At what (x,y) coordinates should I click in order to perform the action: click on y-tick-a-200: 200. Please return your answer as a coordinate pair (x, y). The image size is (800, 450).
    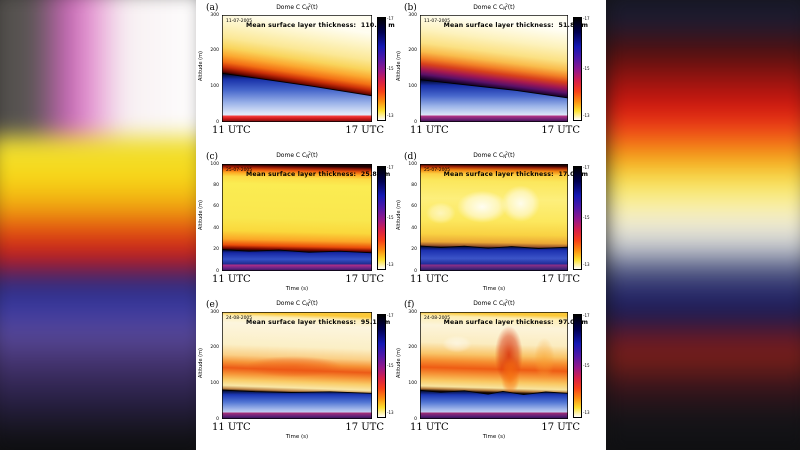
    Looking at the image, I should click on (214, 51).